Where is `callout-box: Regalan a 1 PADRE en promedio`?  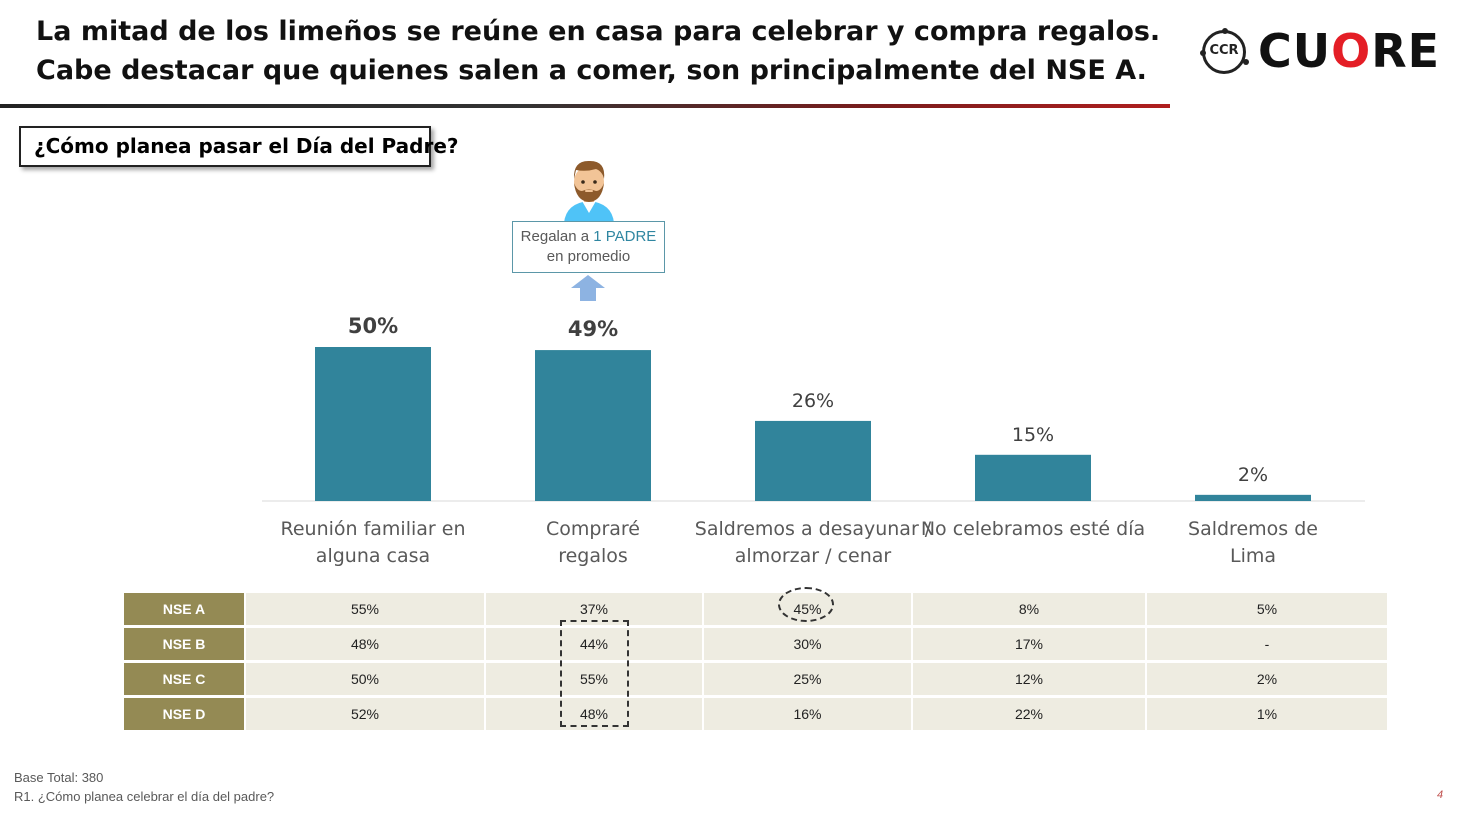
callout-box: Regalan a 1 PADRE en promedio is located at coordinates (588, 247).